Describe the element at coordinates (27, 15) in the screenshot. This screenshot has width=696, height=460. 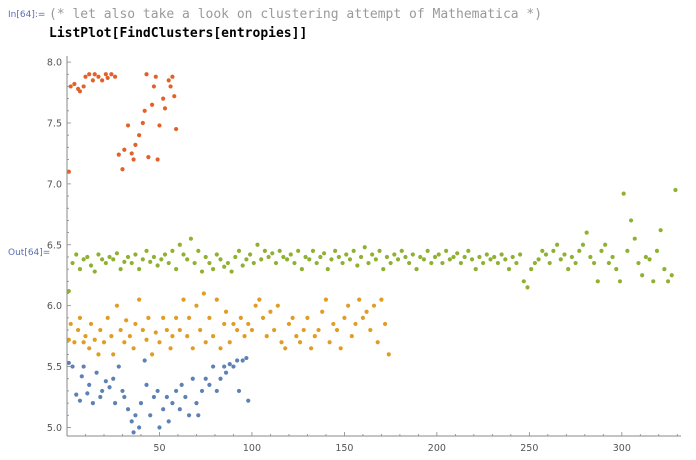
I see `in-prompt-label: In[64]:=` at that location.